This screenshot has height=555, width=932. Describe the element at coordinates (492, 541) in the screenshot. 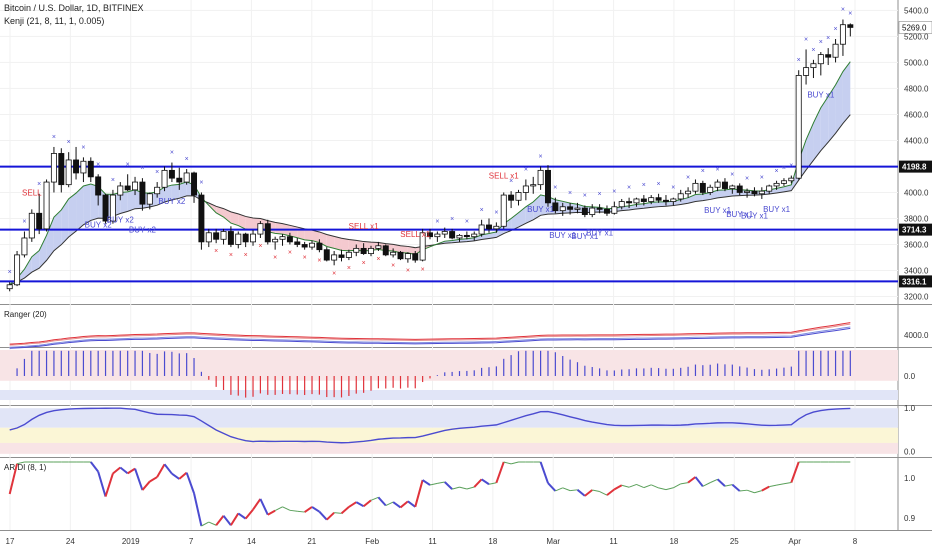

I see `x-tick-label: 18` at that location.